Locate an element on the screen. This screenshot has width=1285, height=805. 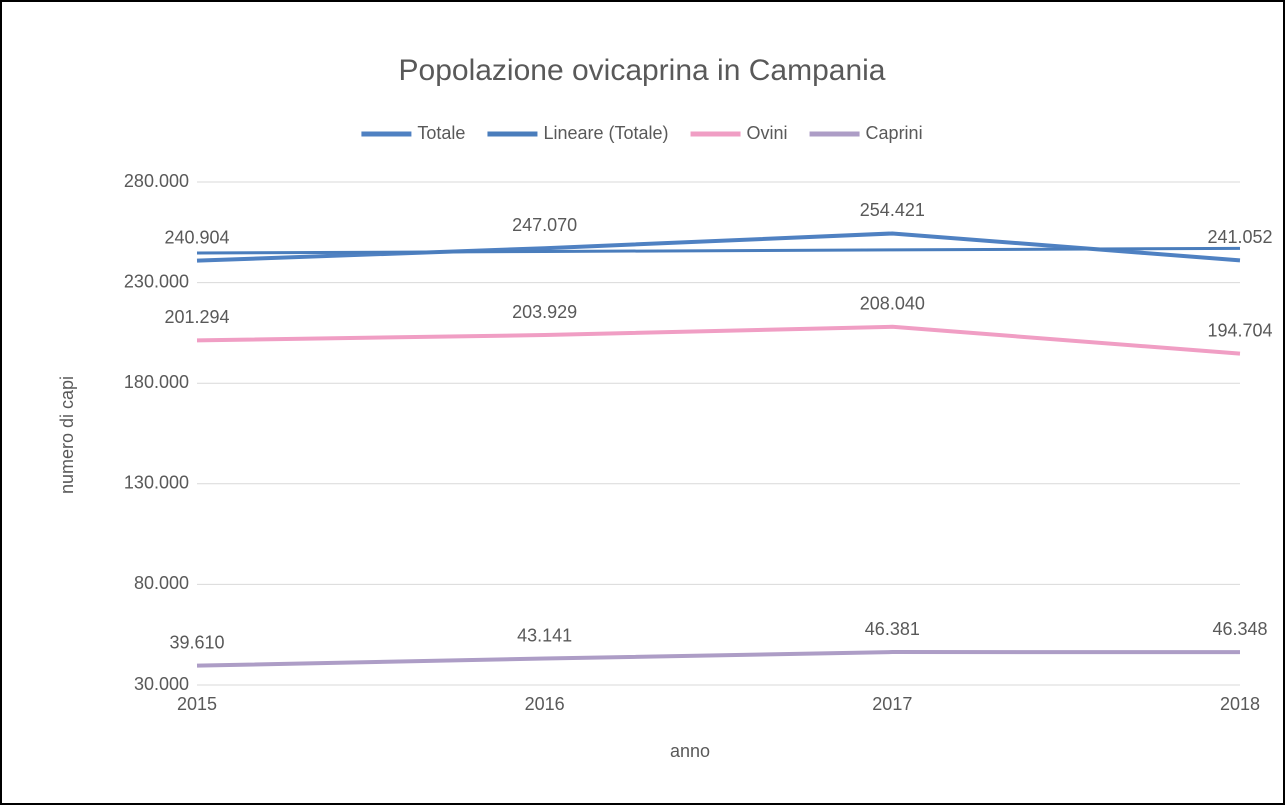
data-label: 201.294 is located at coordinates (196, 317).